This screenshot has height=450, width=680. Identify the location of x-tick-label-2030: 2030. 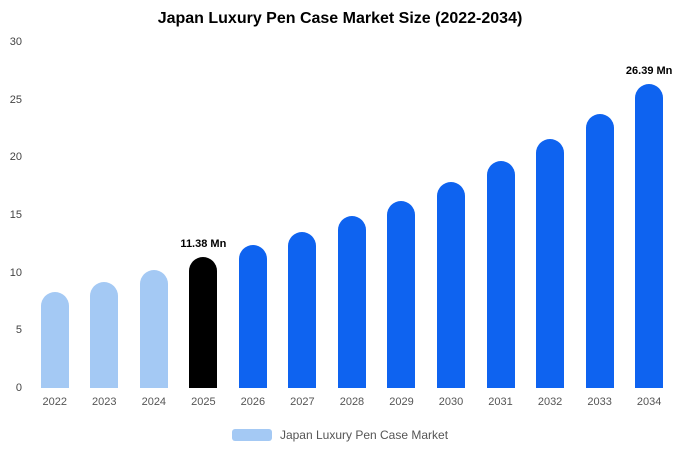
(451, 402).